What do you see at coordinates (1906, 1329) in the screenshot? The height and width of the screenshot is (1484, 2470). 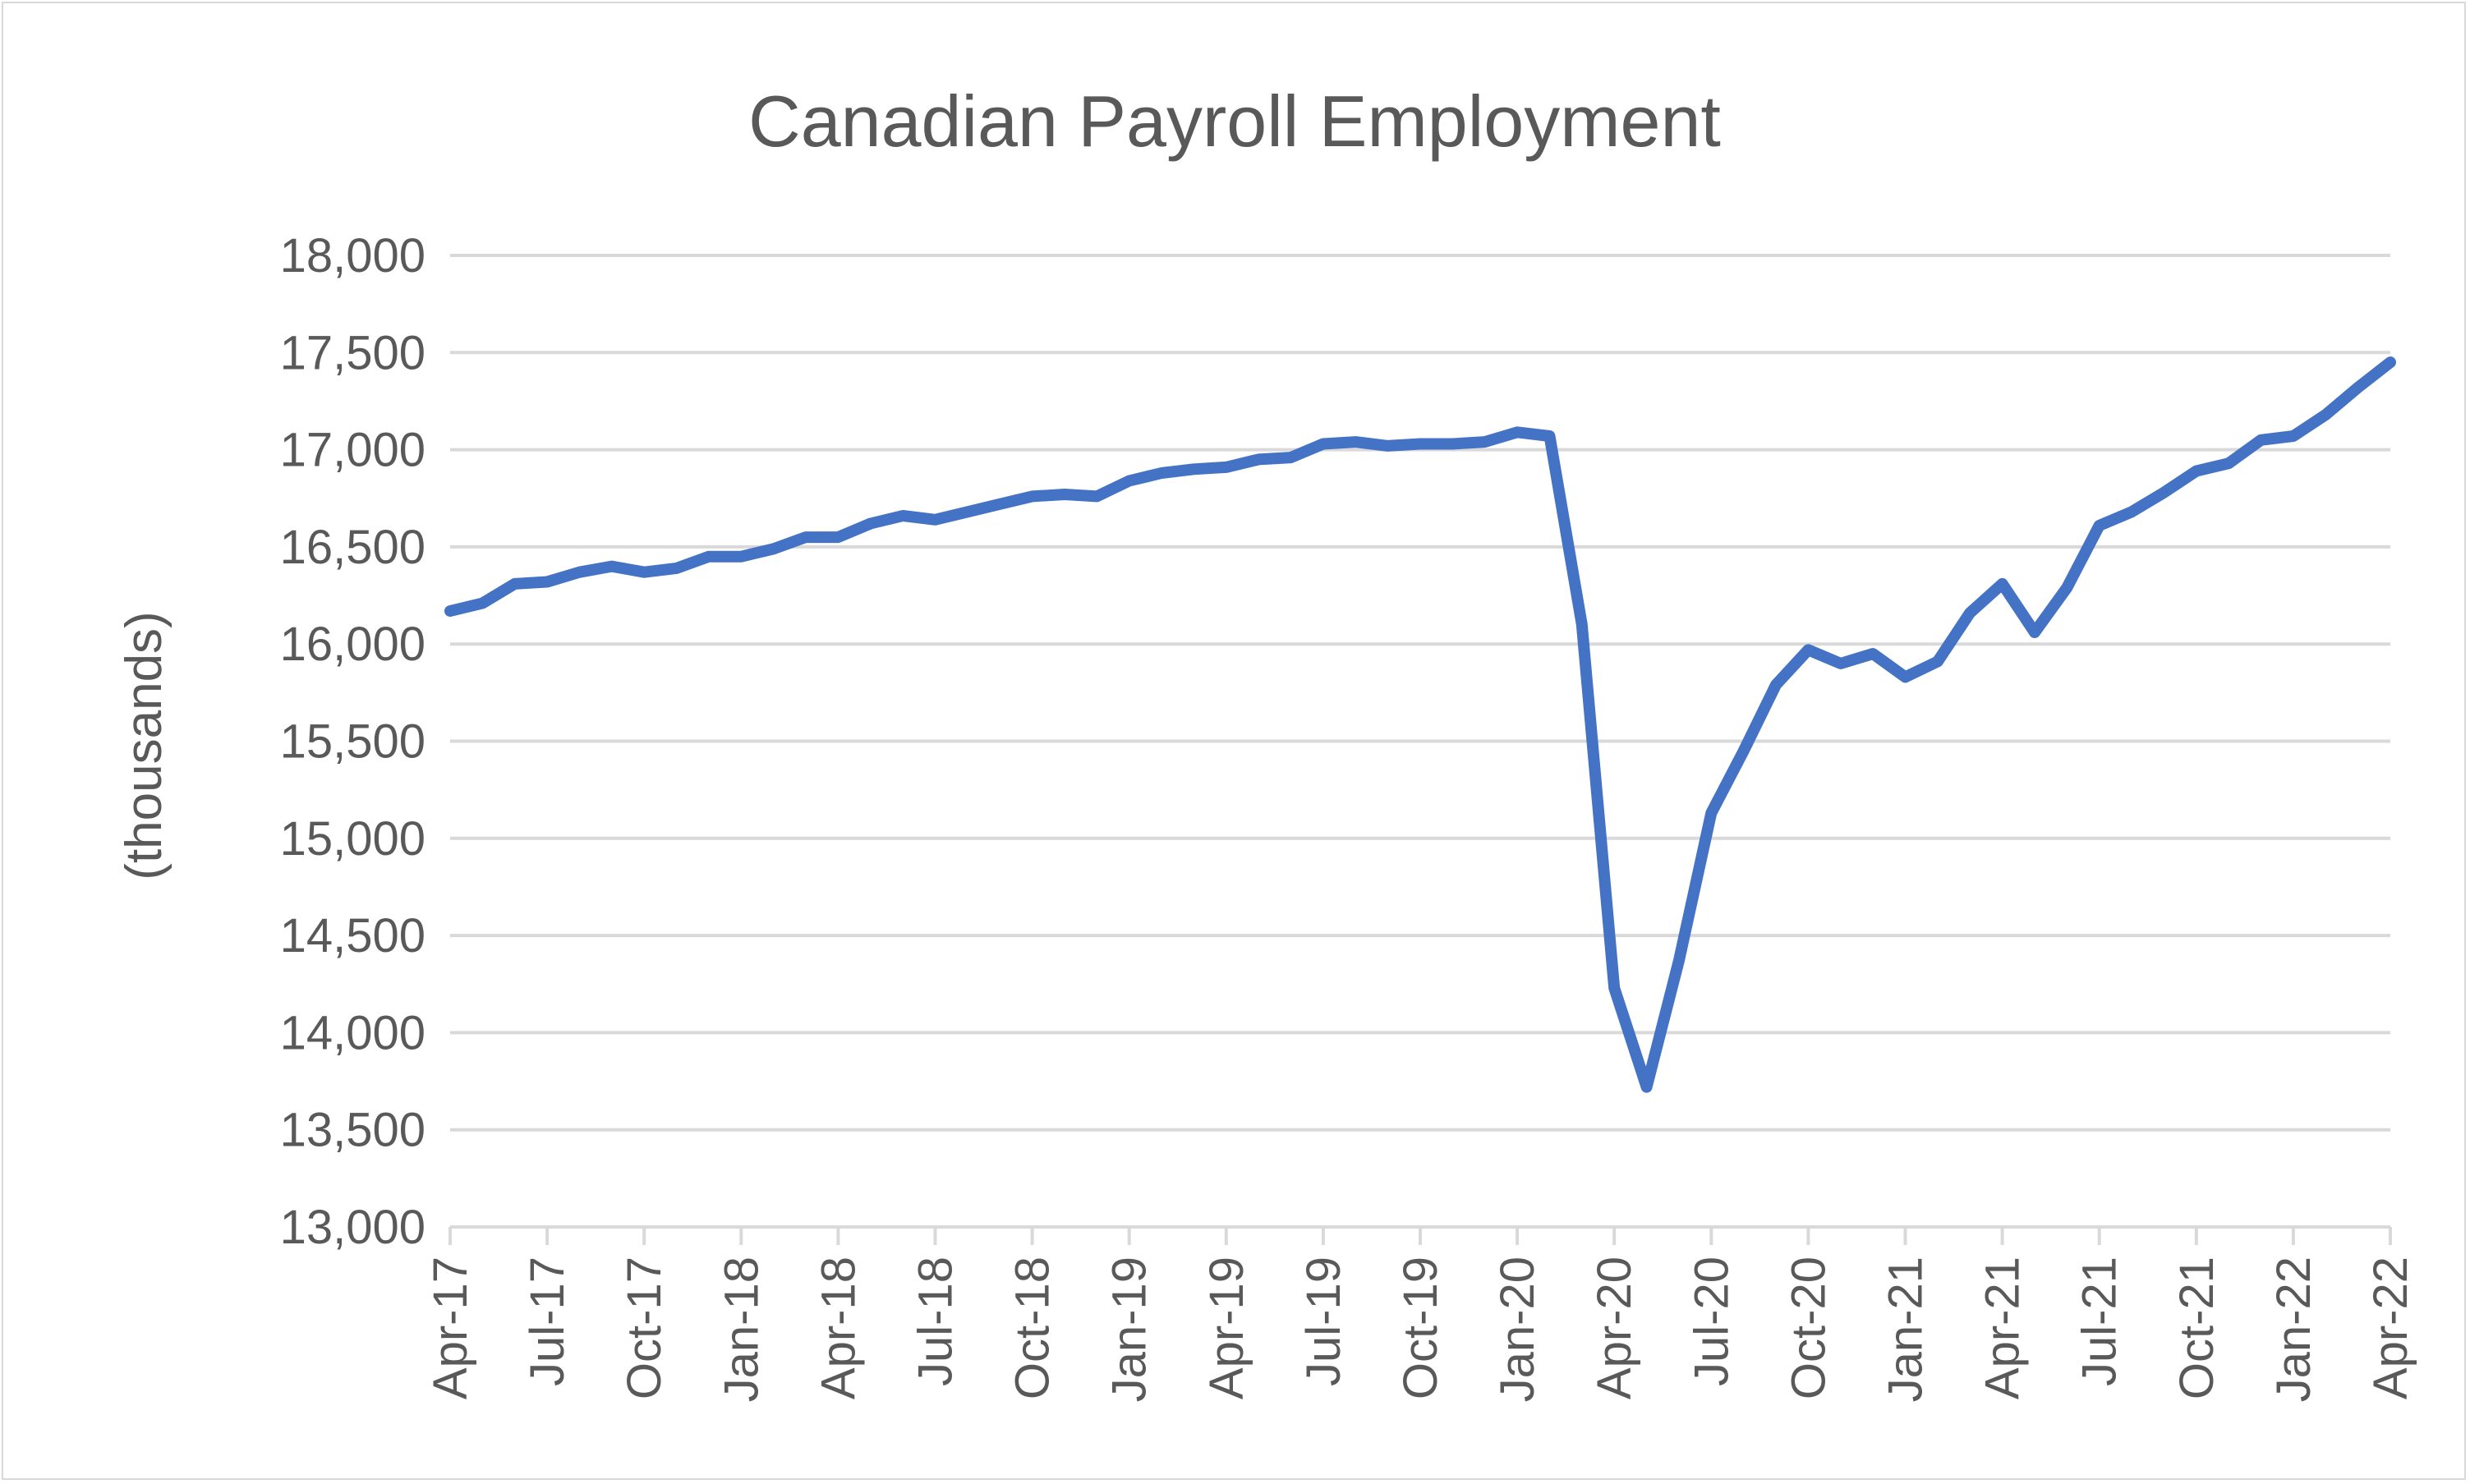 I see `x-tick-label: Jan-21` at bounding box center [1906, 1329].